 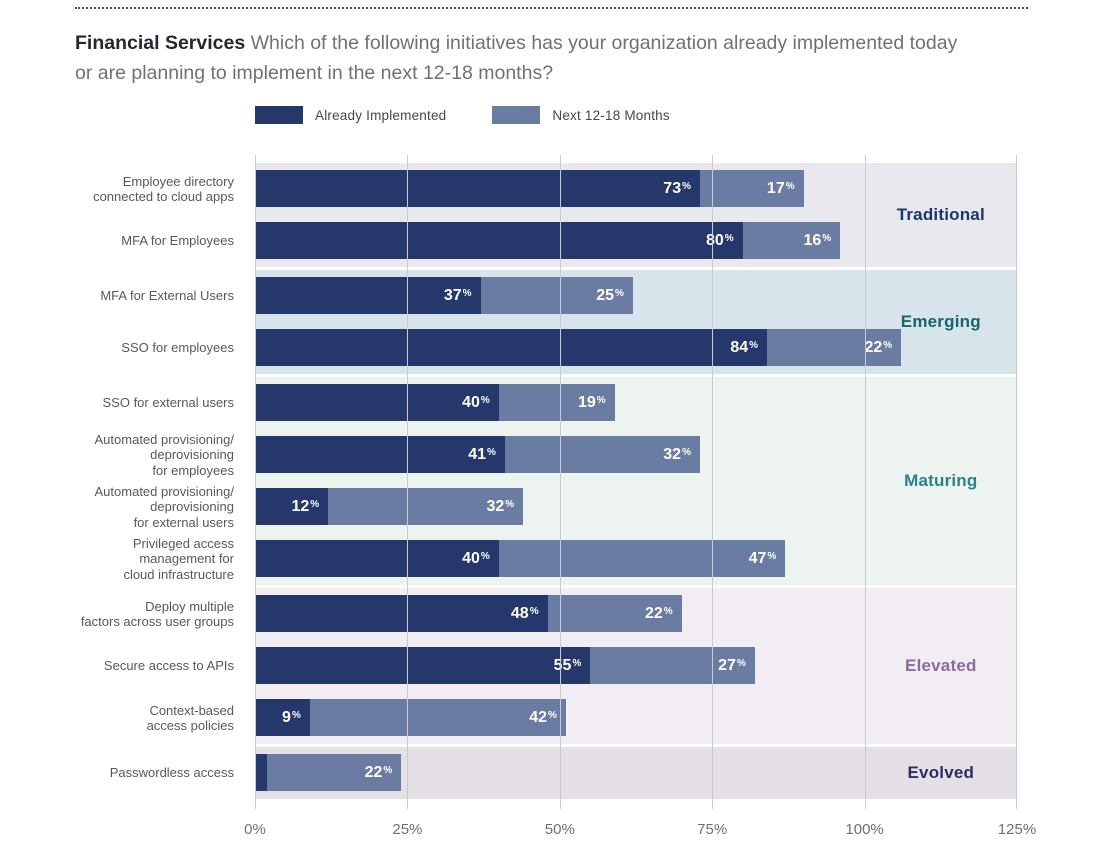 What do you see at coordinates (401, 613) in the screenshot?
I see `bar-implemented-segment: 48%` at bounding box center [401, 613].